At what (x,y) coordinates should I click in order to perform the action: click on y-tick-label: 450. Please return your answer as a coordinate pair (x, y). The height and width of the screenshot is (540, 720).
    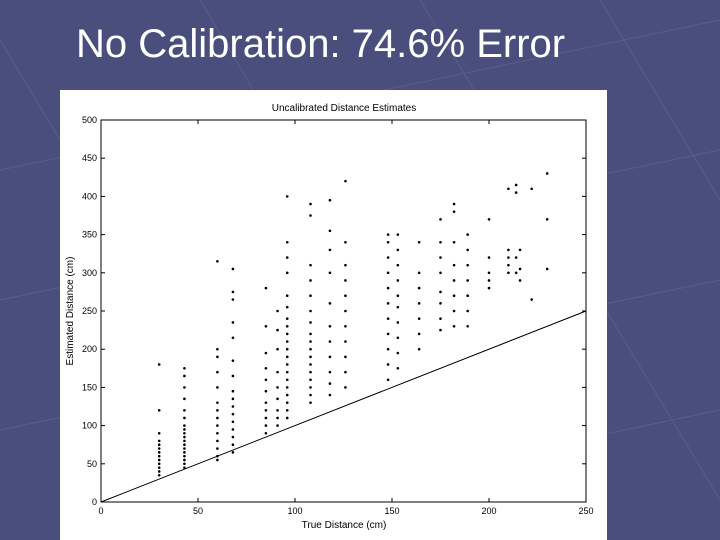
    Looking at the image, I should click on (89, 158).